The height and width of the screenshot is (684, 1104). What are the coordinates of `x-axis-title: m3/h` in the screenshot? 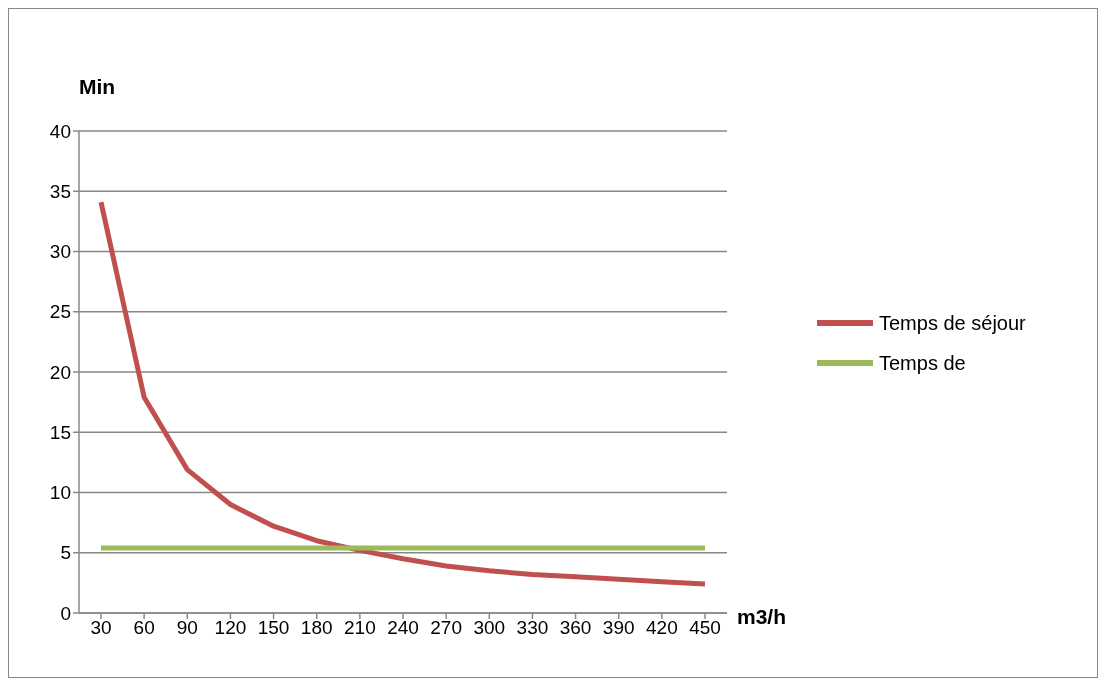 It's located at (762, 617).